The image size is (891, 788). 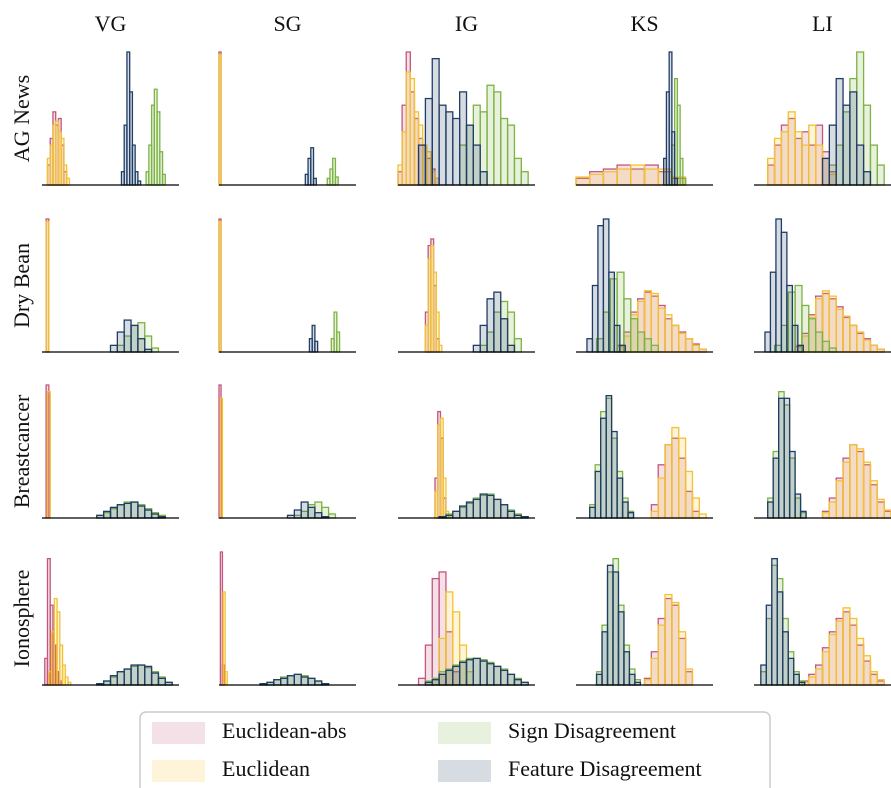 I want to click on column-title: KS, so click(x=644, y=23).